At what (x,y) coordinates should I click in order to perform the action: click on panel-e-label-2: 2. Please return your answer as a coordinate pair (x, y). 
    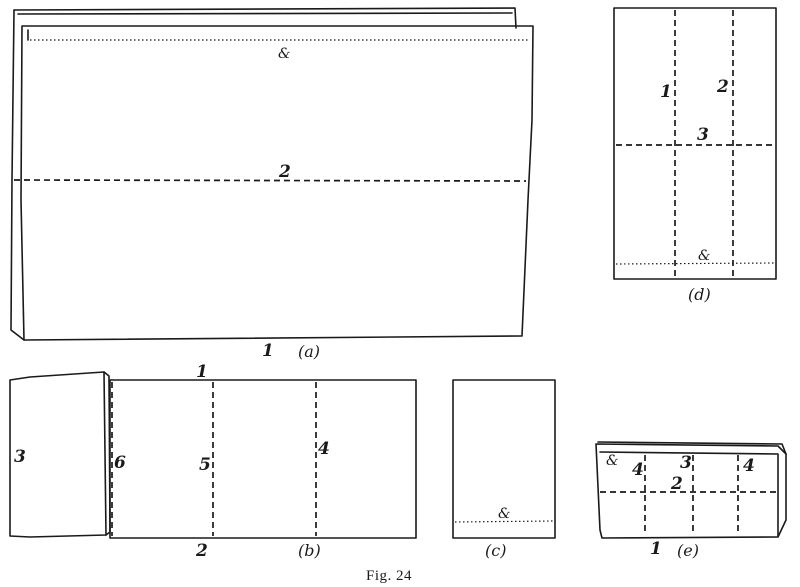
    Looking at the image, I should click on (676, 484).